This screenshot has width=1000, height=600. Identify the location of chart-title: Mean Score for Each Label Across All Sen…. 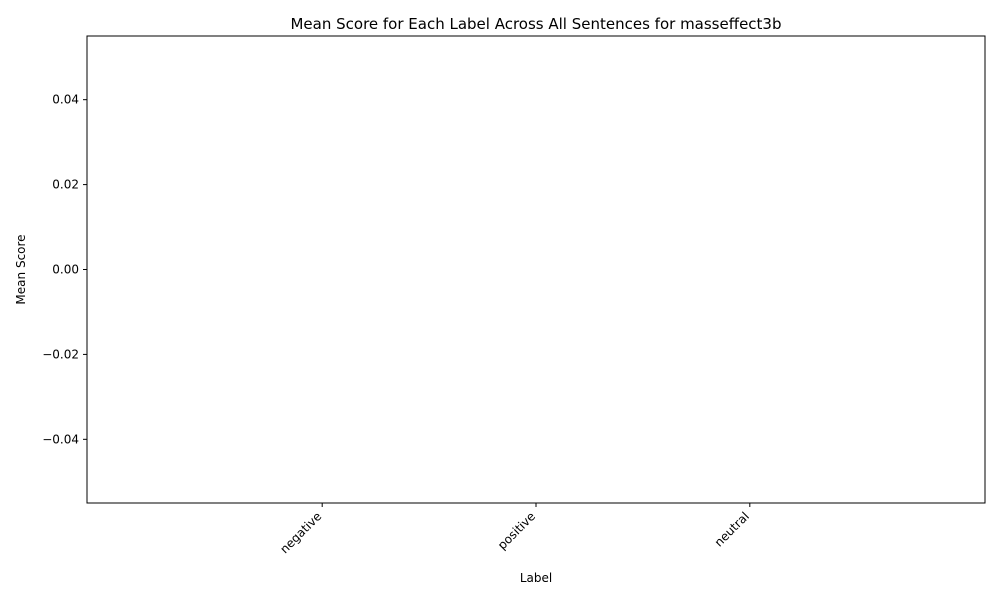
(535, 24).